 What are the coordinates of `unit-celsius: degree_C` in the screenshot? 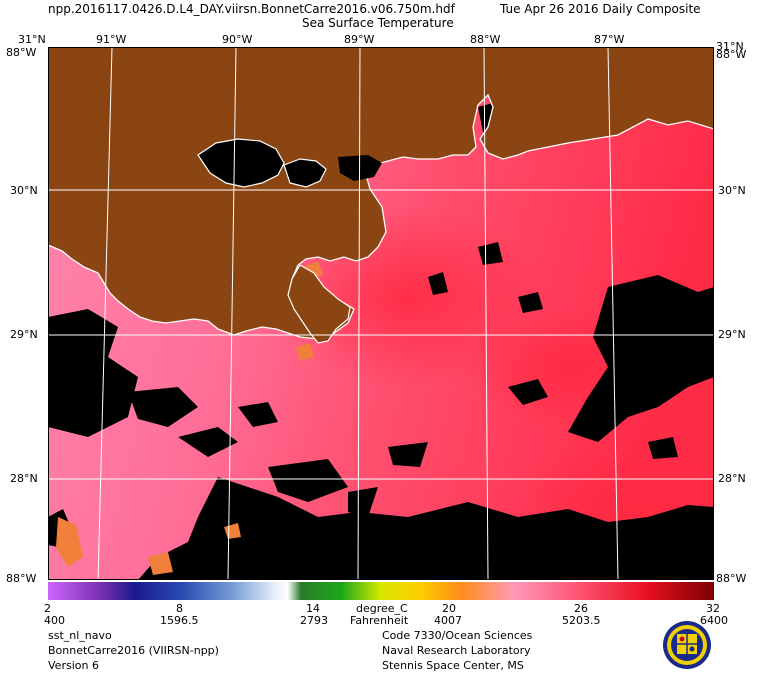 It's located at (382, 608).